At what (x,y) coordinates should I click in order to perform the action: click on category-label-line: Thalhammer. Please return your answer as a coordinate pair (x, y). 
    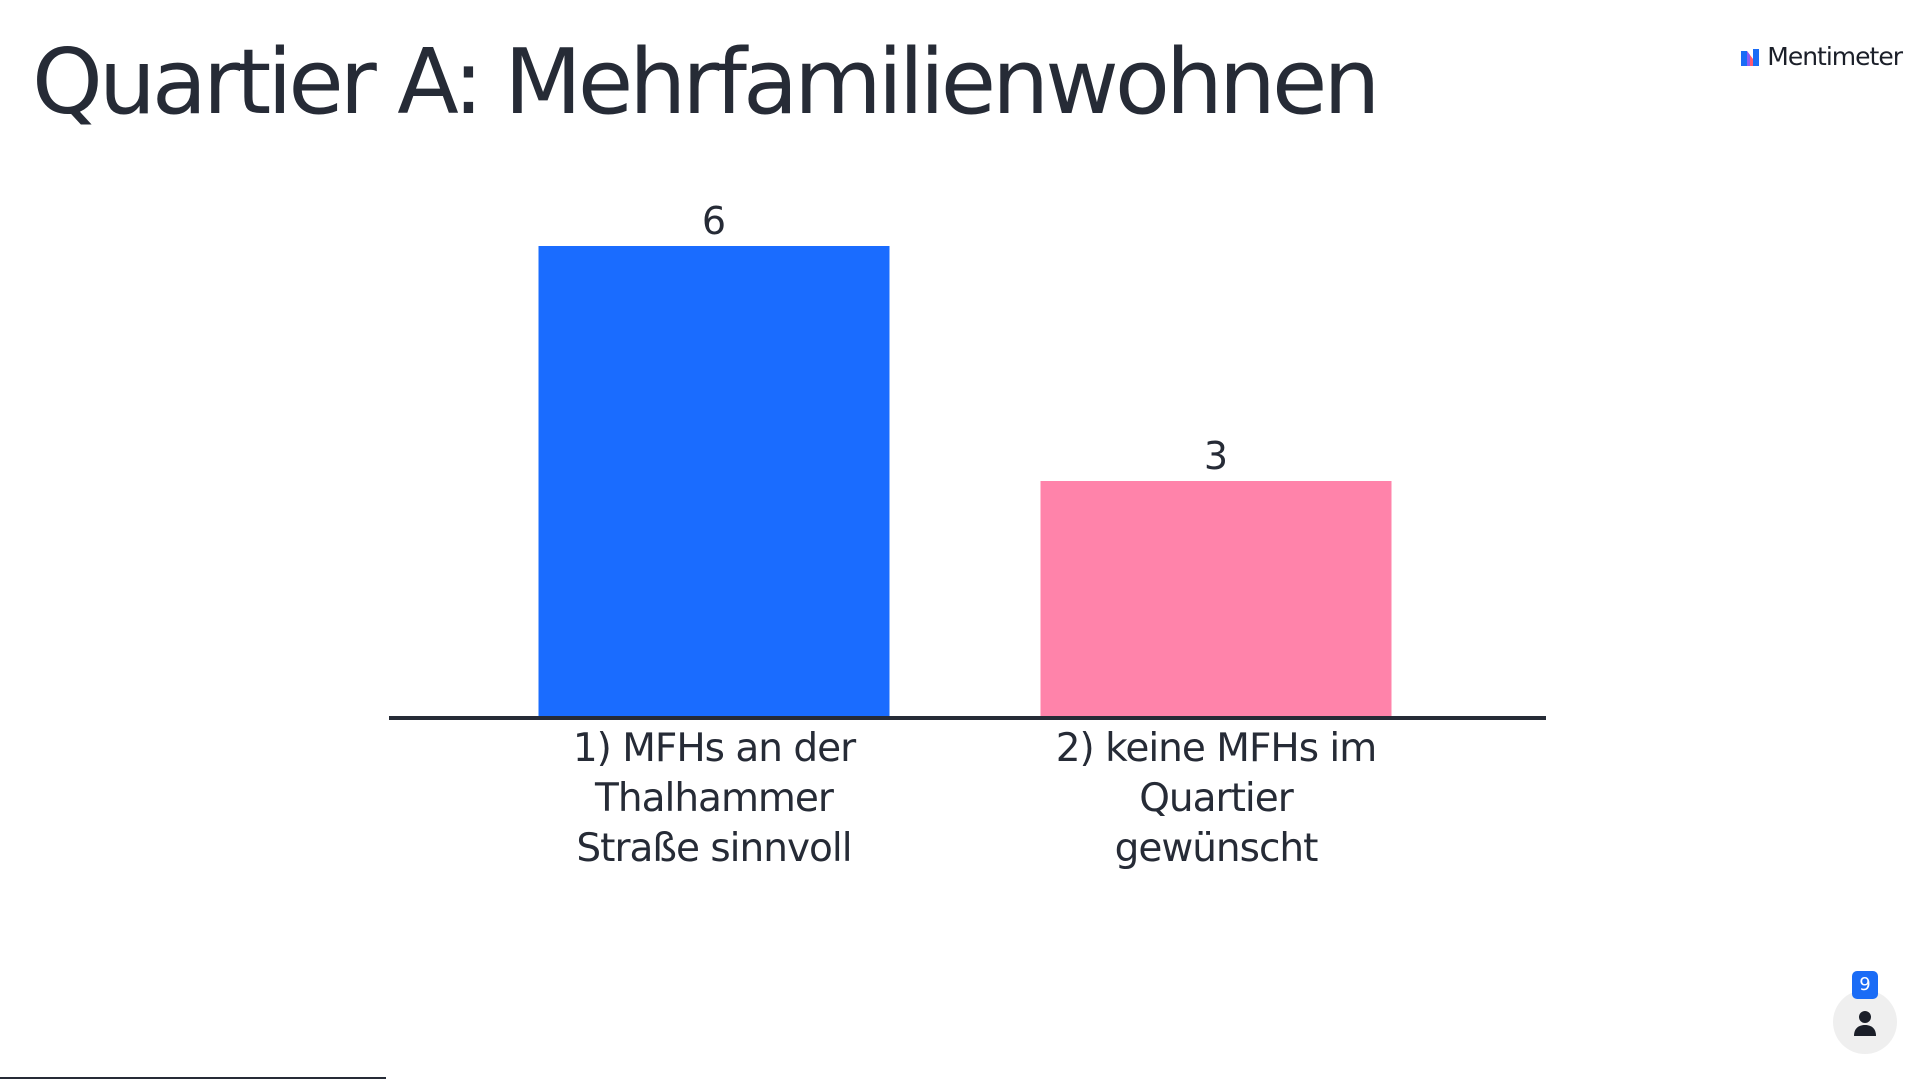
    Looking at the image, I should click on (714, 798).